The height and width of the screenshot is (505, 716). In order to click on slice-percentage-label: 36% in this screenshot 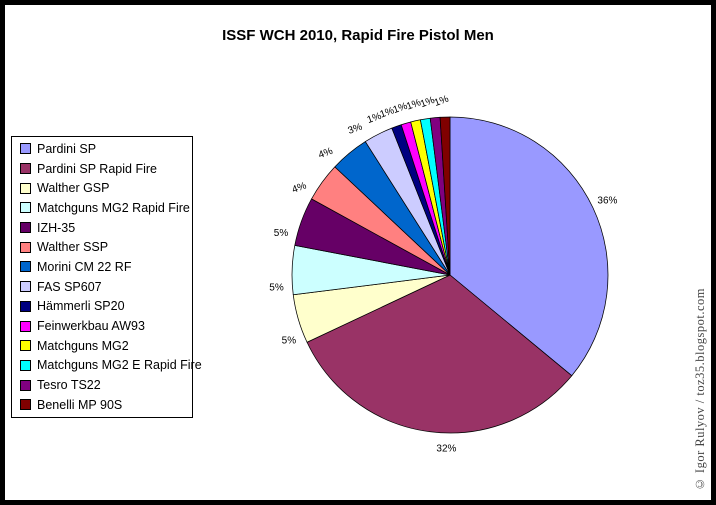, I will do `click(607, 201)`.